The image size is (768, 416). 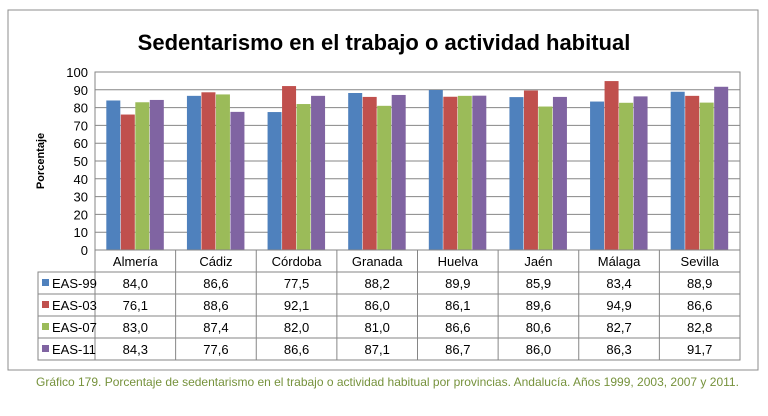 I want to click on bar-EAS-99-Córdoba, so click(x=274, y=181).